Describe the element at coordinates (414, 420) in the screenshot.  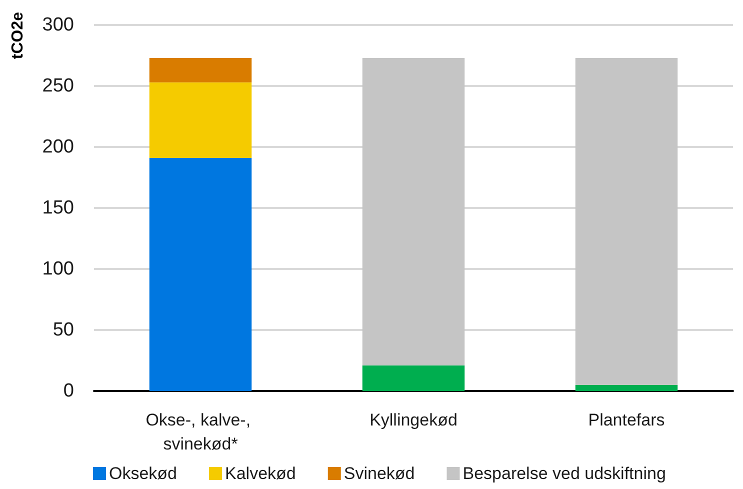
I see `x-tick-label: Kyllingekød` at that location.